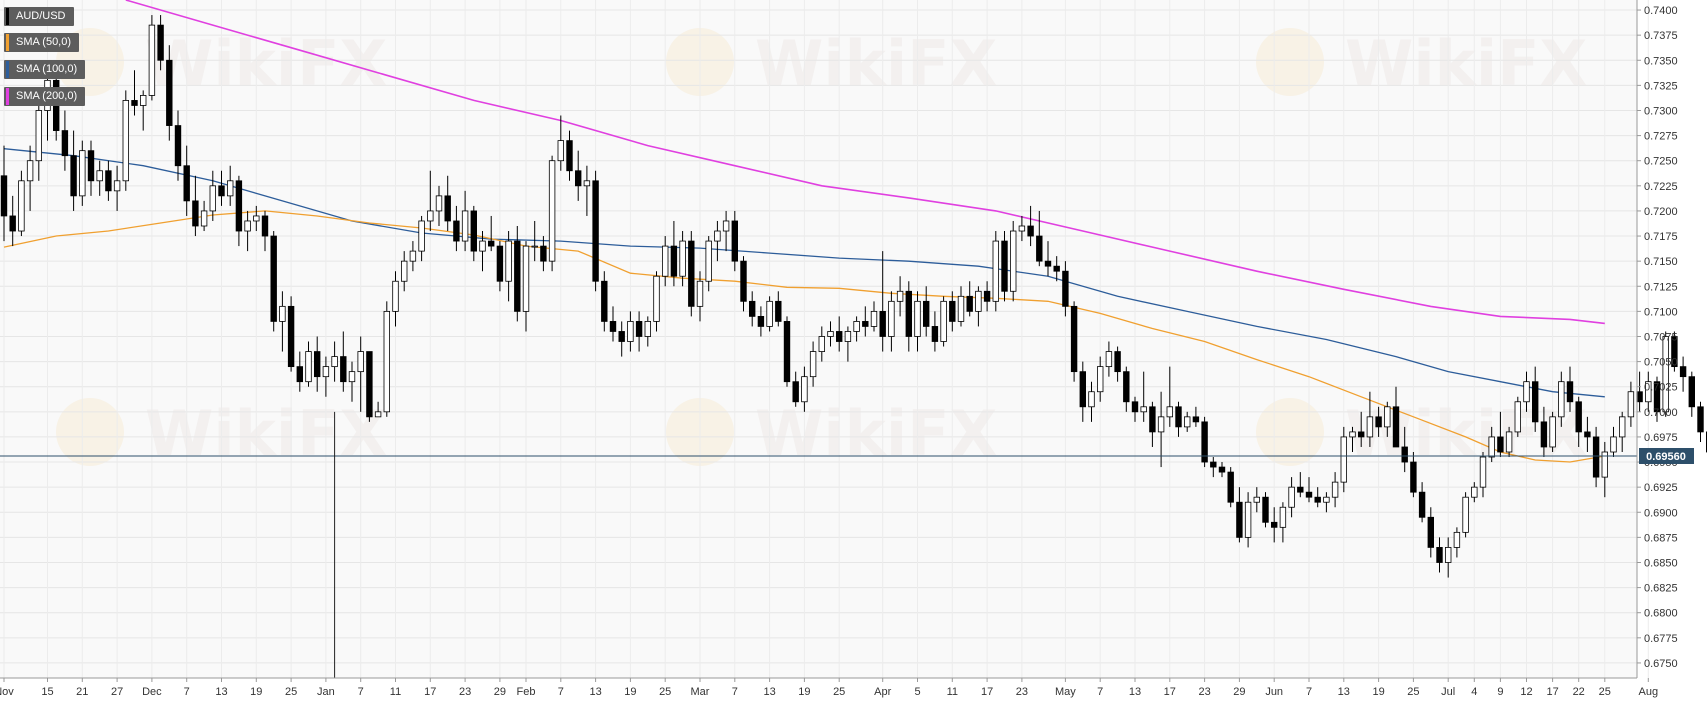  What do you see at coordinates (45, 69) in the screenshot?
I see `legend-item-sma-100: SMA (100,0)` at bounding box center [45, 69].